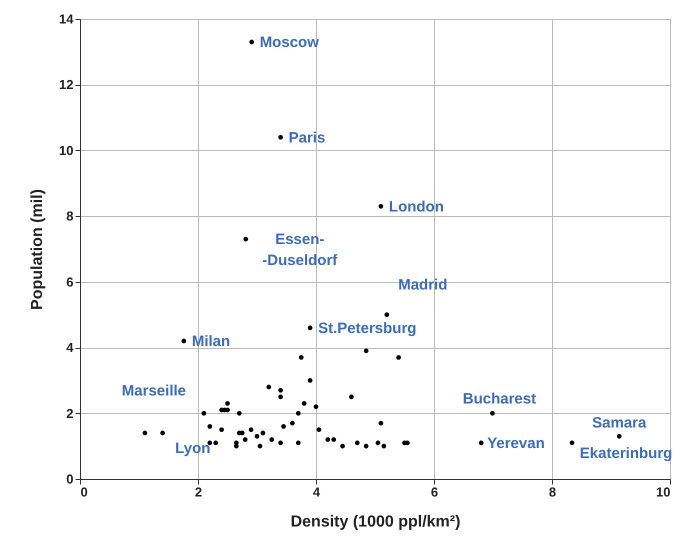  Describe the element at coordinates (499, 399) in the screenshot. I see `annotation: Bucharest` at that location.